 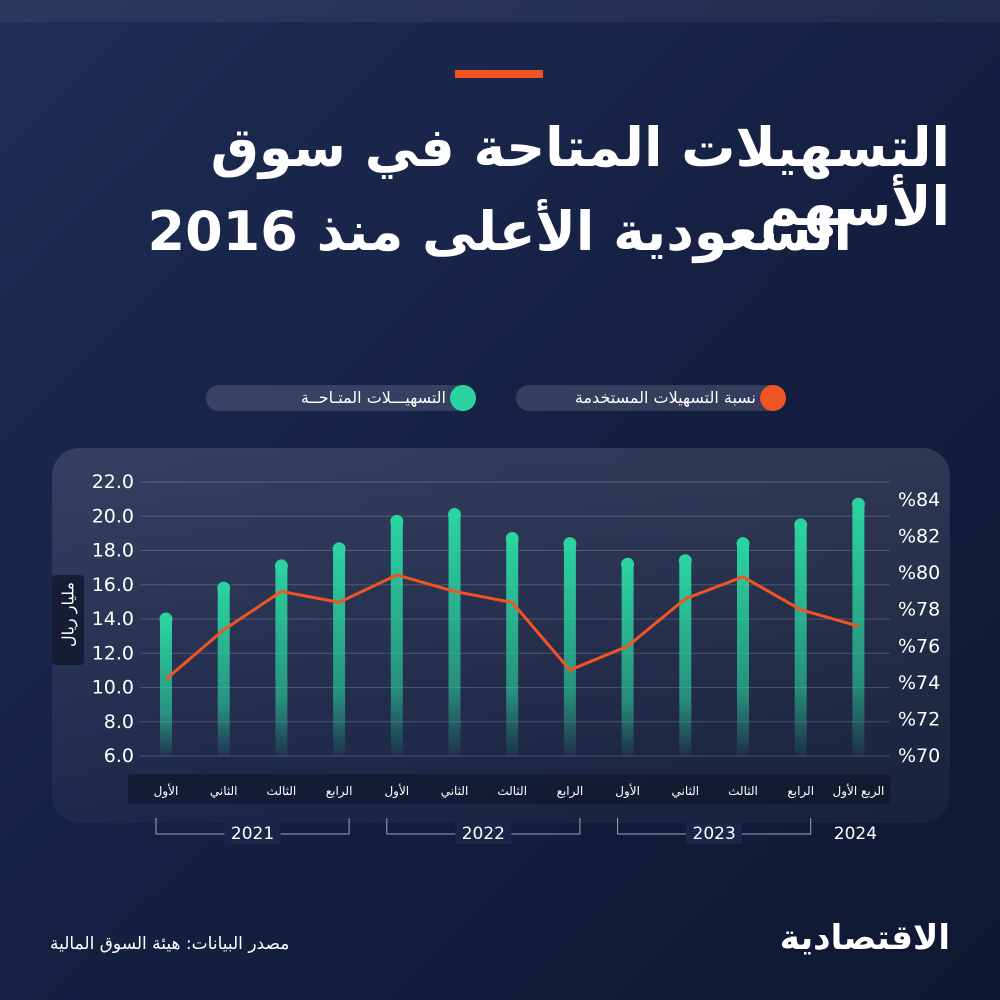 What do you see at coordinates (113, 585) in the screenshot?
I see `y-tick-label: 16.0` at bounding box center [113, 585].